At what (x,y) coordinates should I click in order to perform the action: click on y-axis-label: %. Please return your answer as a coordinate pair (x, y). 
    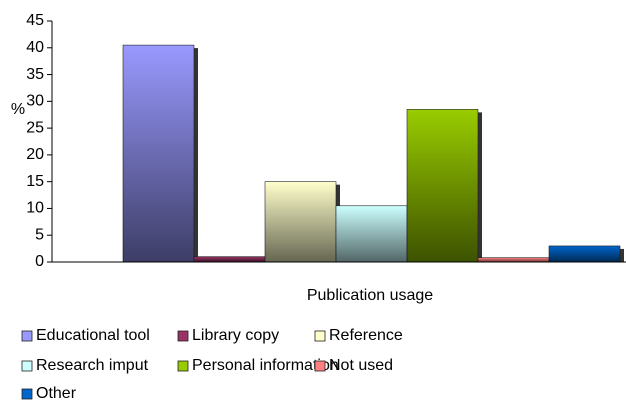
    Looking at the image, I should click on (18, 109).